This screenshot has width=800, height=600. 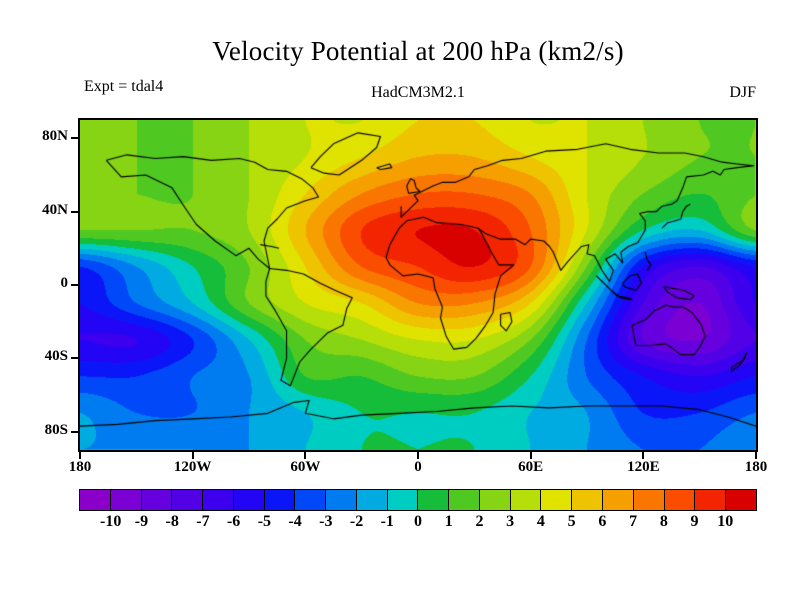 I want to click on colorbar-tick-label: 0, so click(x=418, y=521).